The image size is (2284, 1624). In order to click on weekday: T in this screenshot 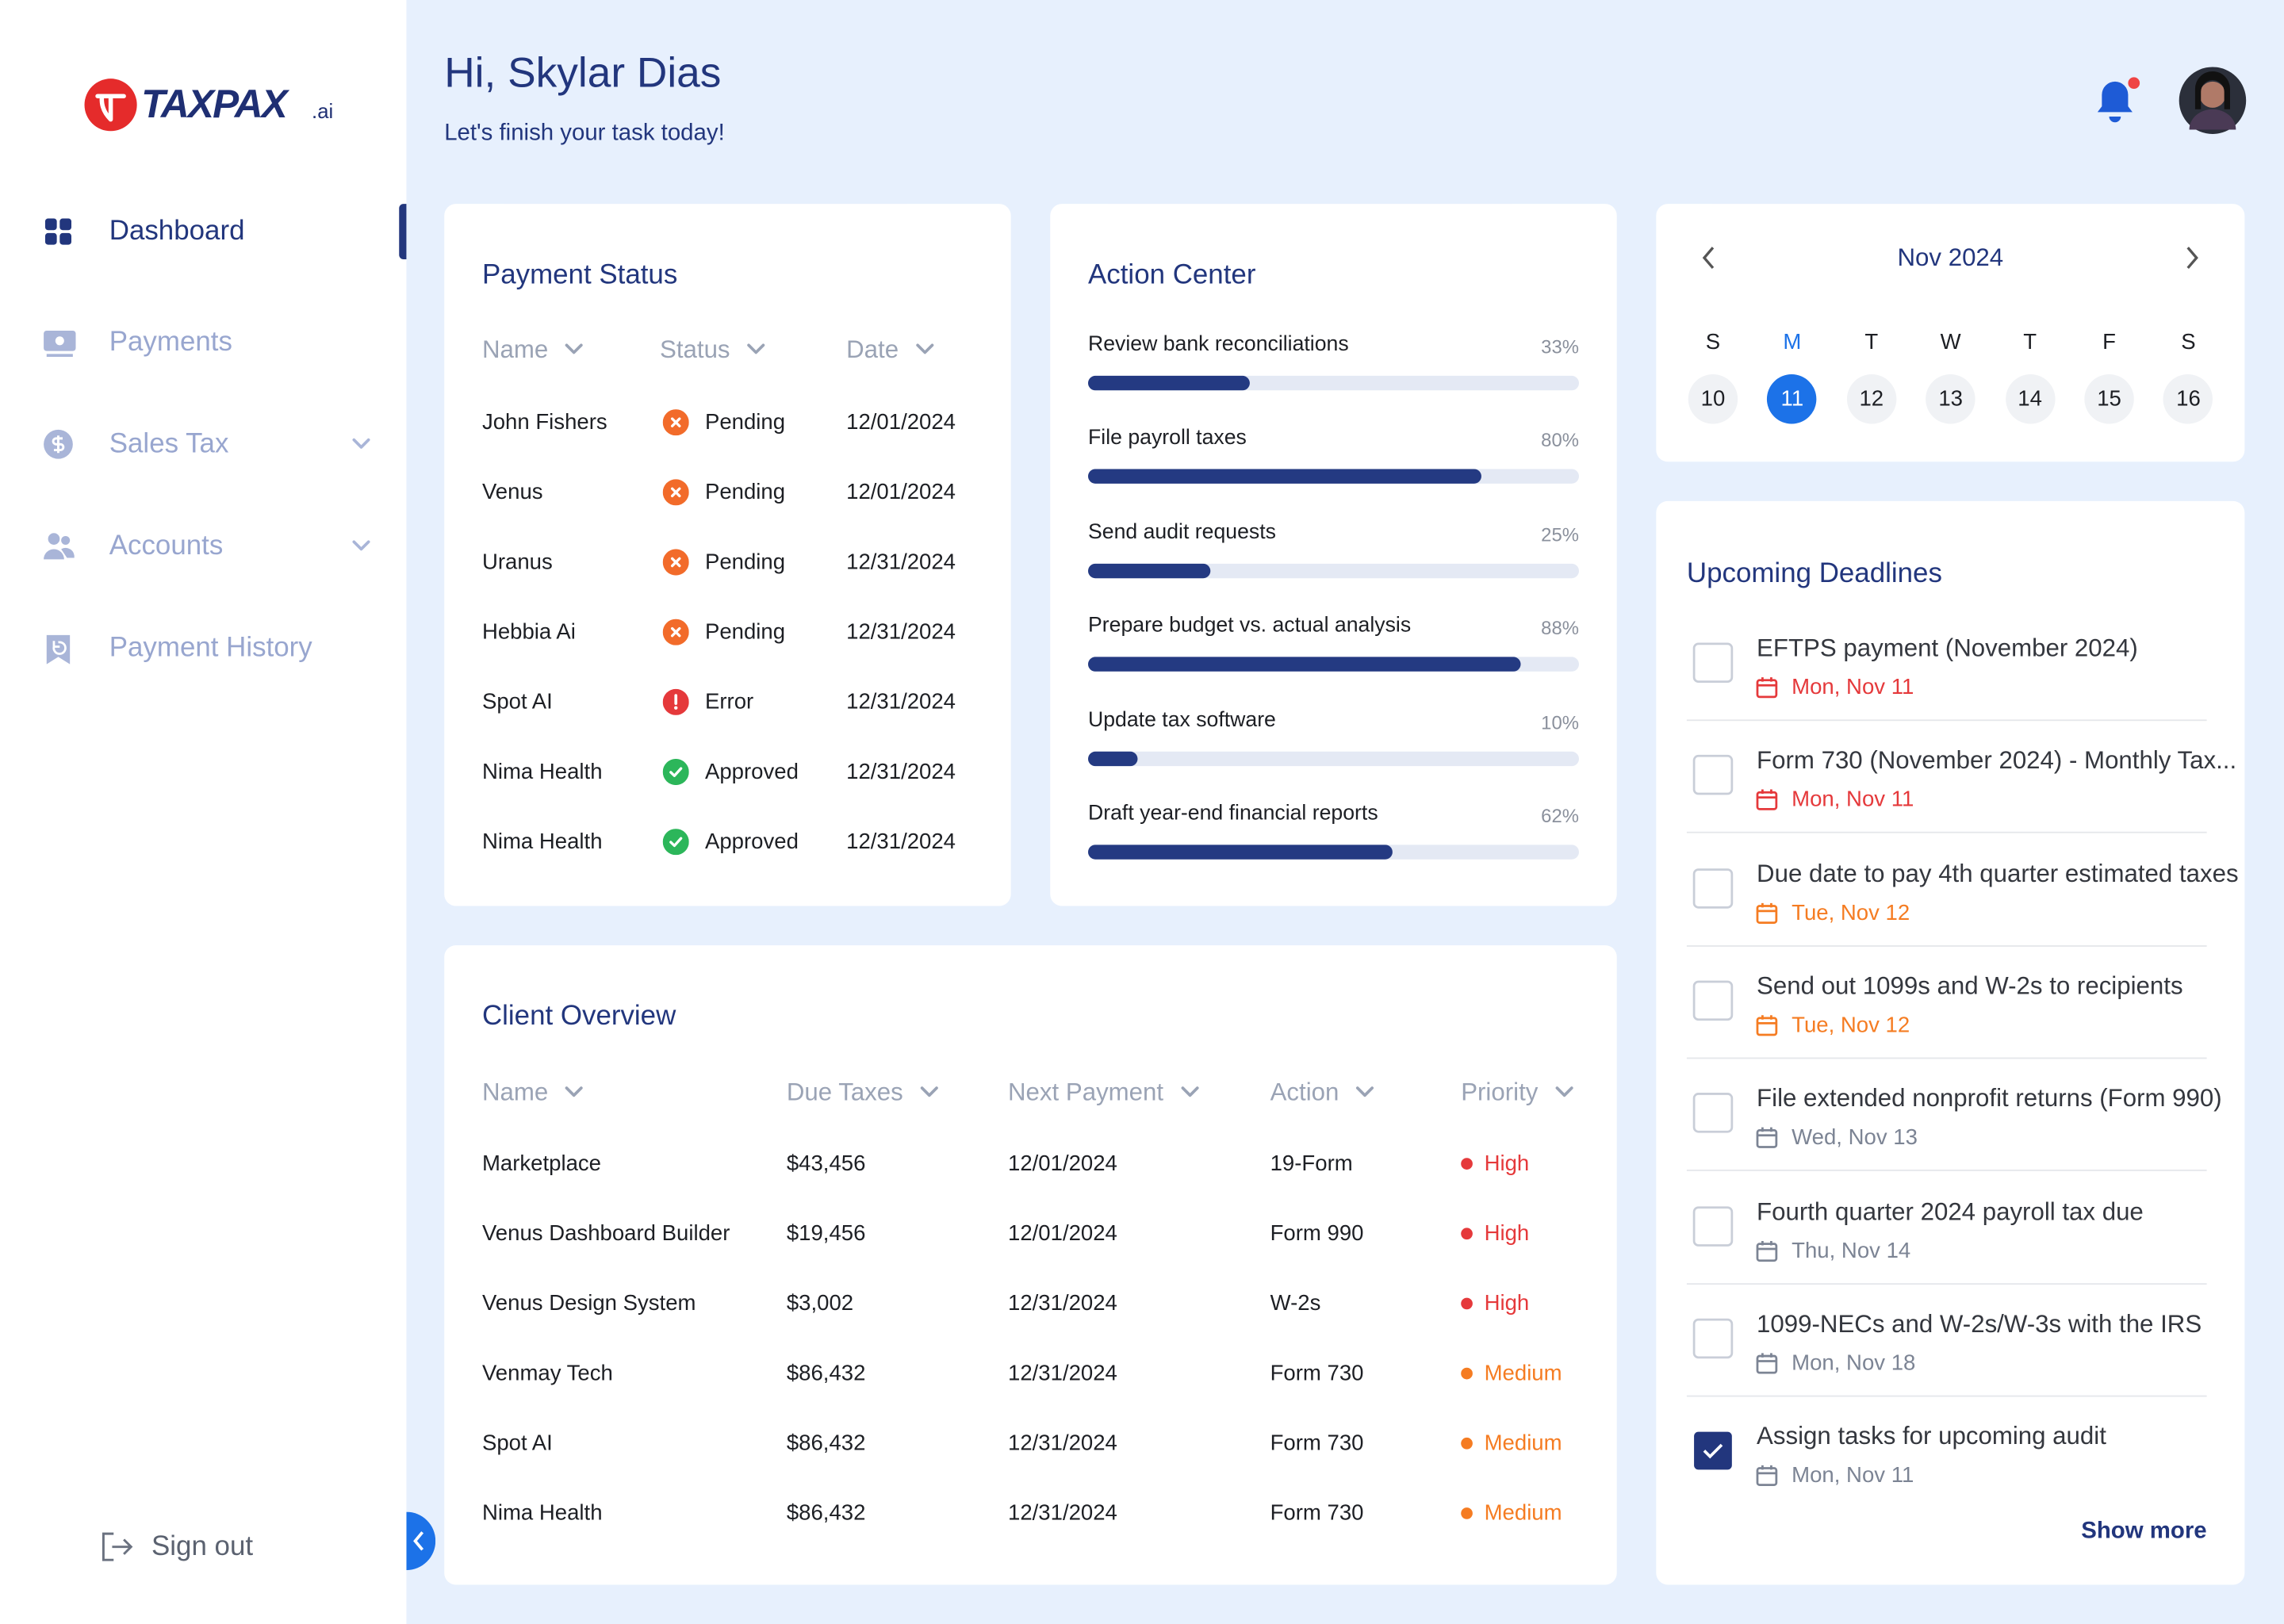, I will do `click(2030, 342)`.